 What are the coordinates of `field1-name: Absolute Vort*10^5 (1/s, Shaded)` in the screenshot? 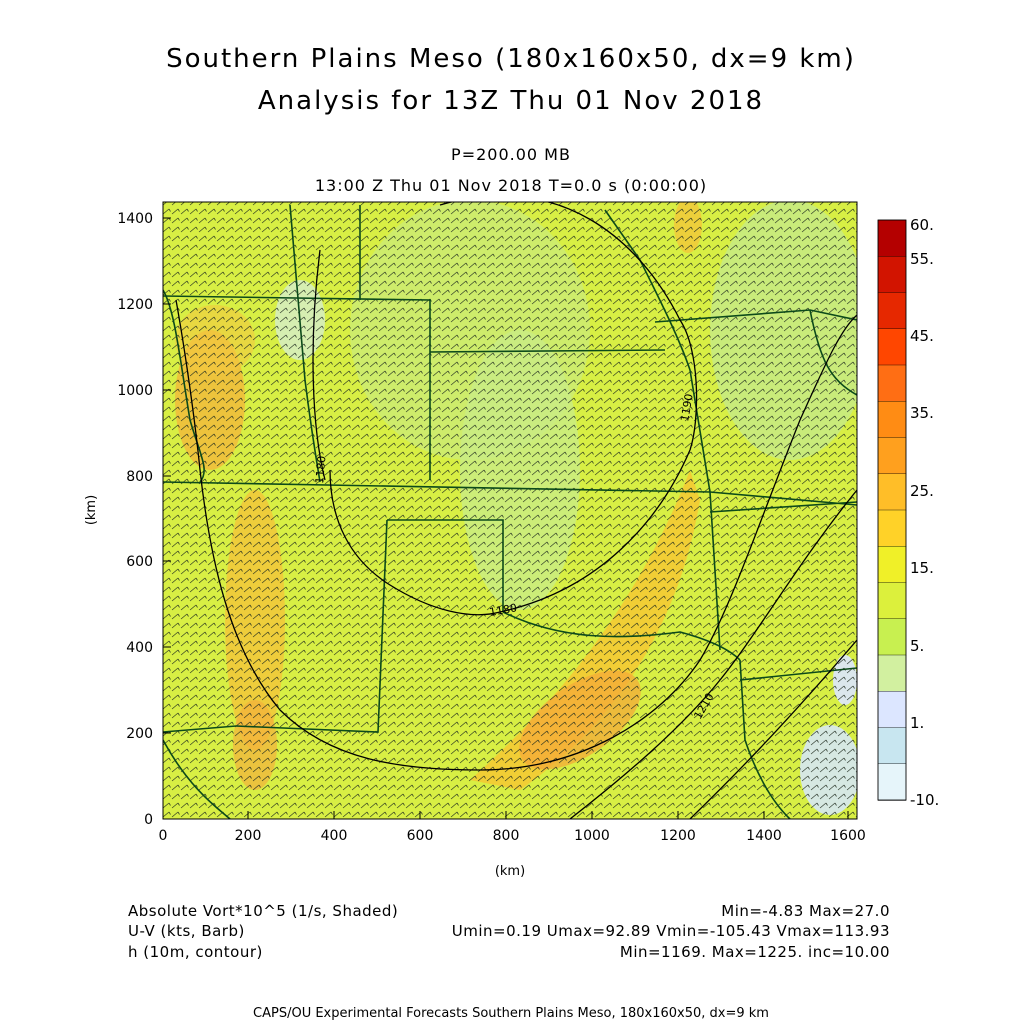 It's located at (263, 911).